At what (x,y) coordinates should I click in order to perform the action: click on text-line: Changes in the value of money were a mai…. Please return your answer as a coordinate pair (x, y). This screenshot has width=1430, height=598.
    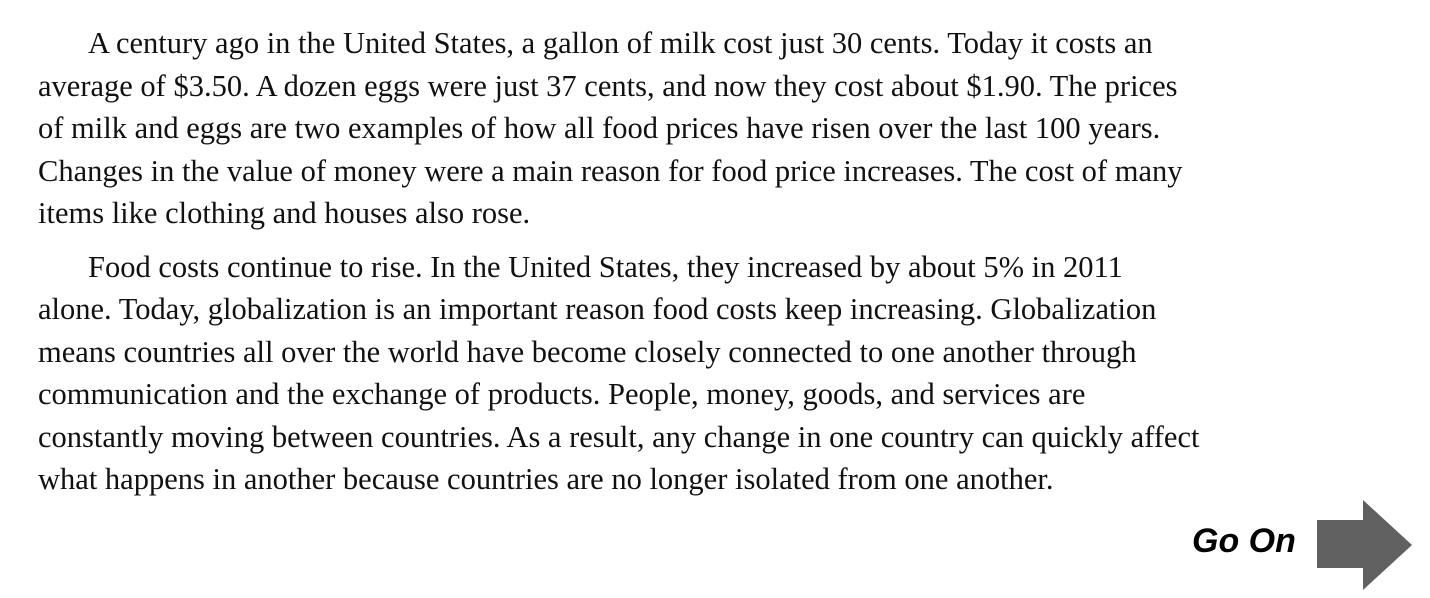
    Looking at the image, I should click on (610, 170).